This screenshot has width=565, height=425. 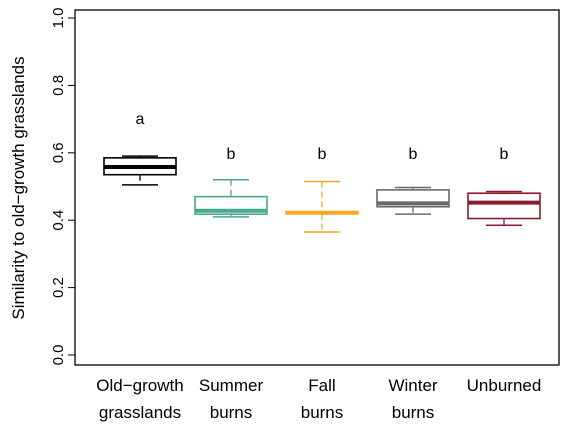 What do you see at coordinates (140, 119) in the screenshot?
I see `significance-letter: a` at bounding box center [140, 119].